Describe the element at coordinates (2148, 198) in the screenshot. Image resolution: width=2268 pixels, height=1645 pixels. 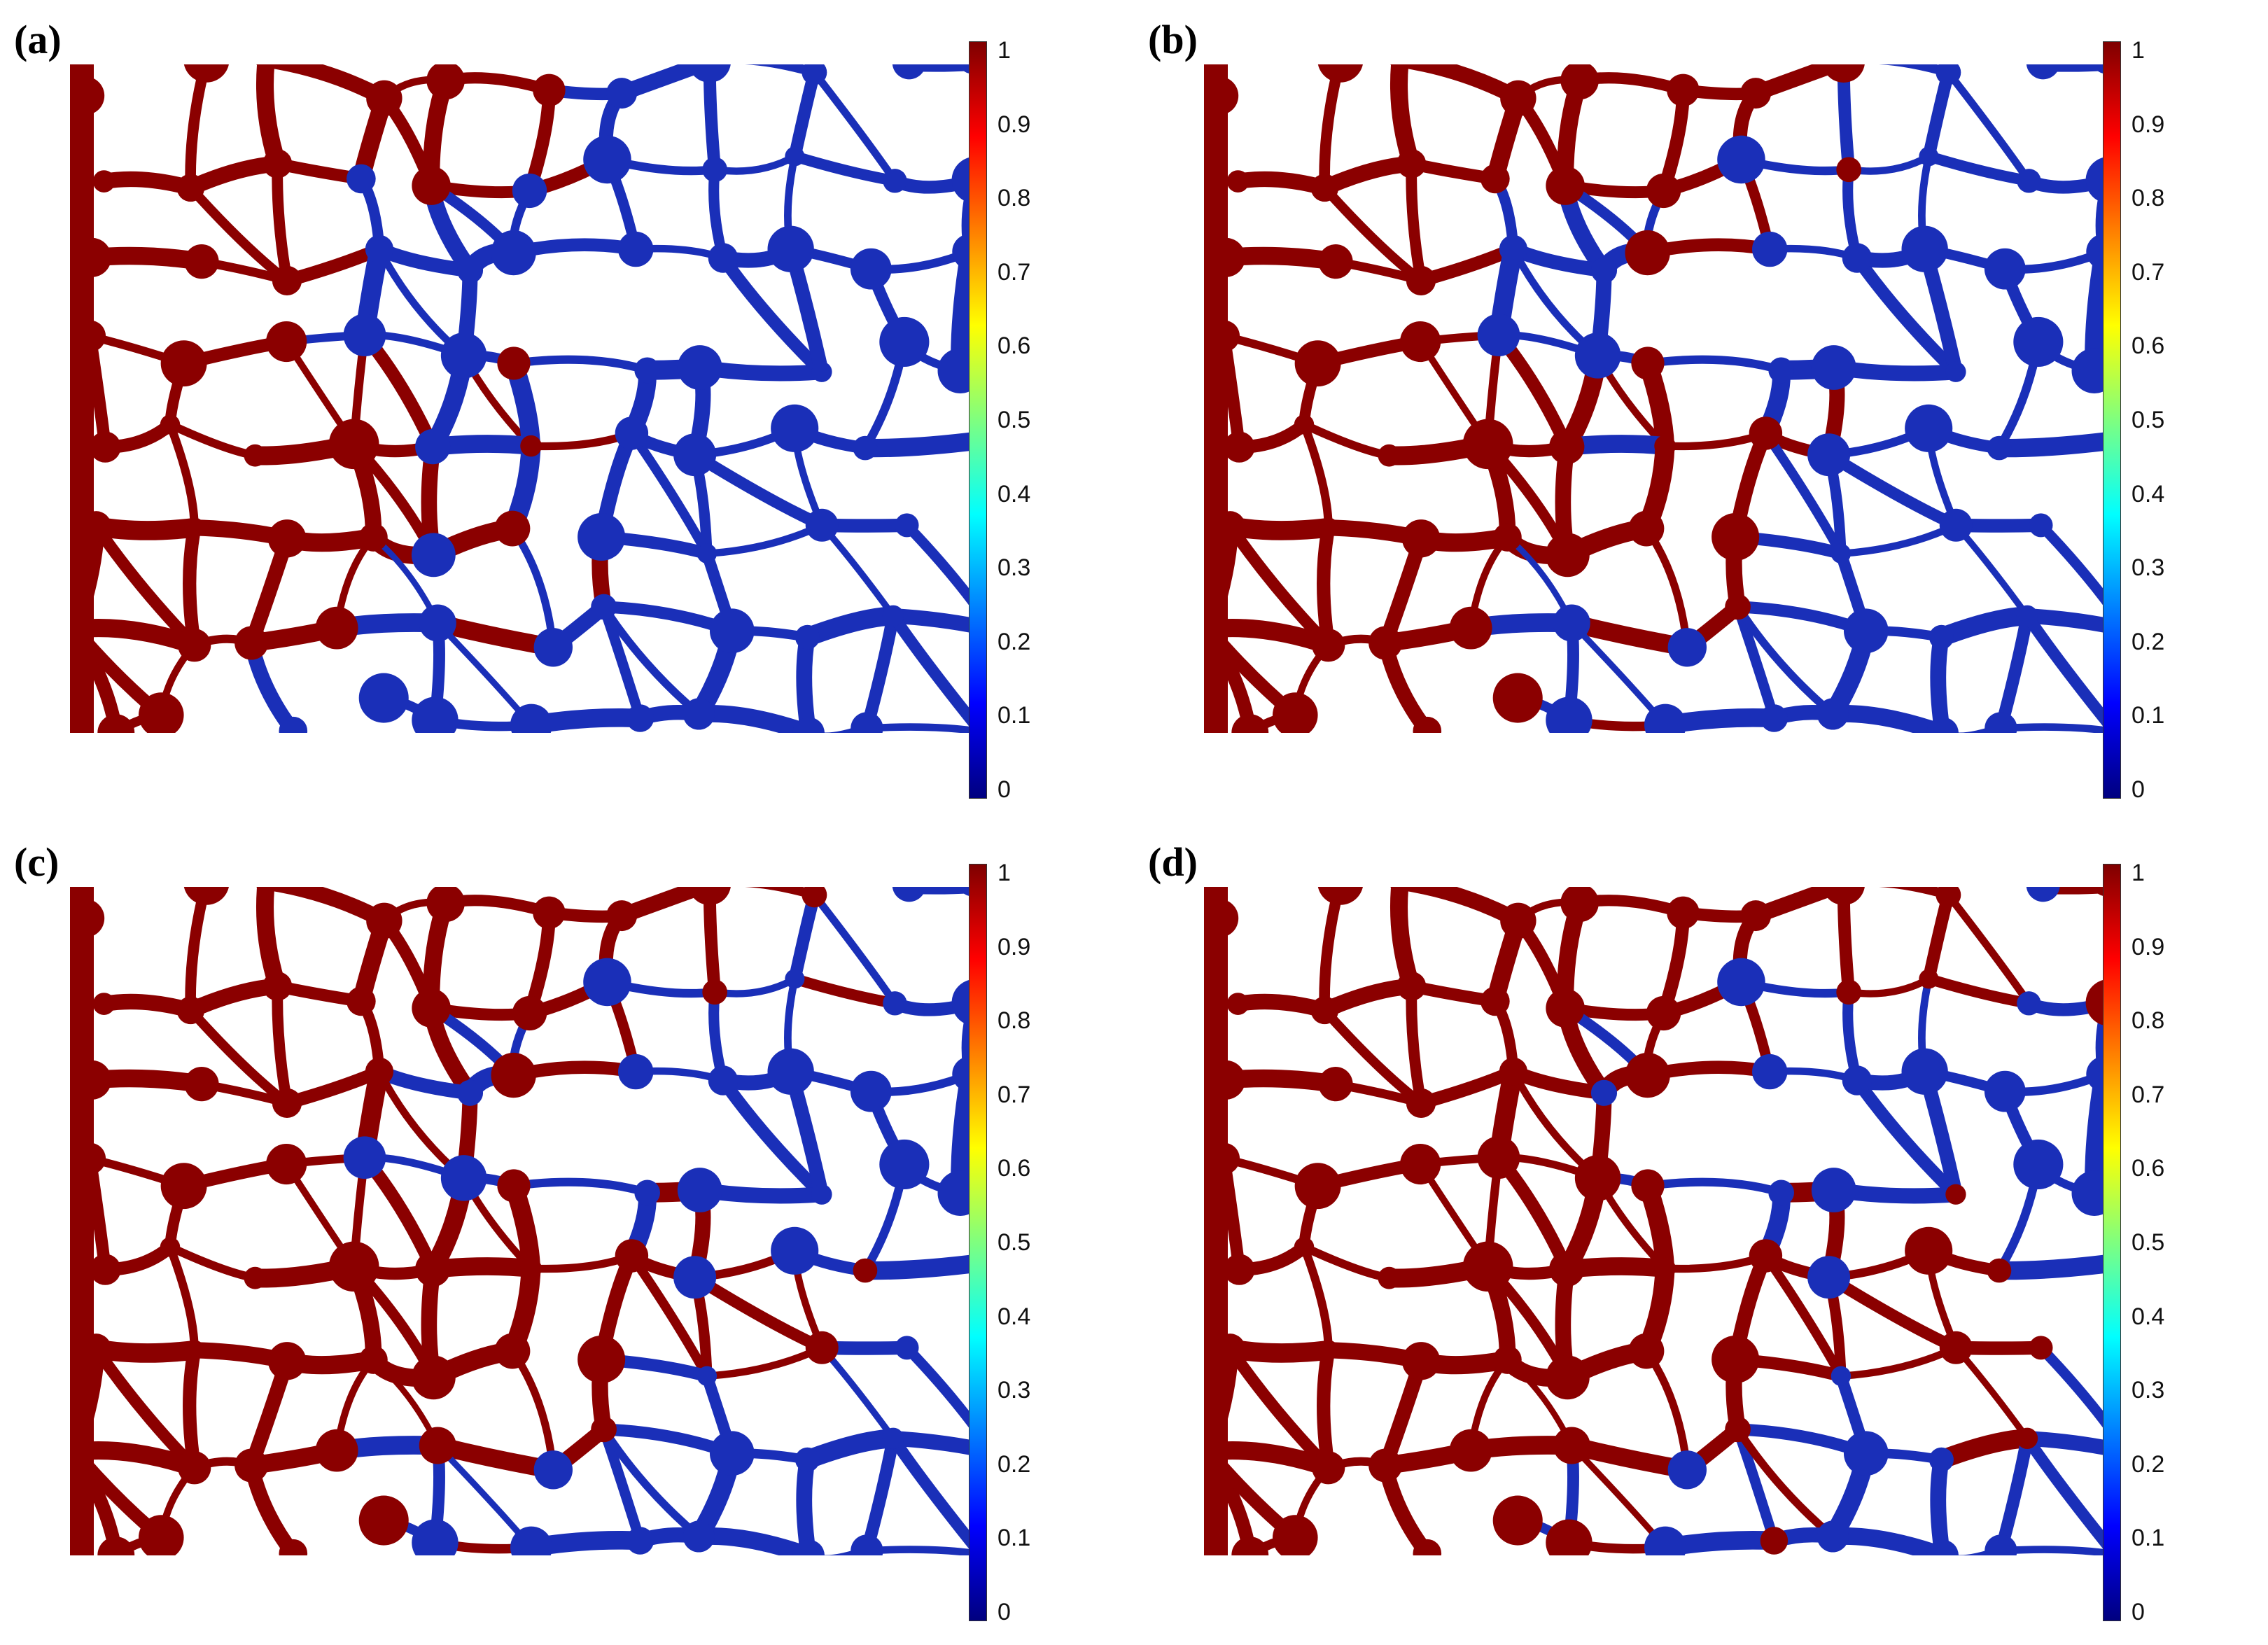
I see `colorbar-tick-label: 0.8` at that location.